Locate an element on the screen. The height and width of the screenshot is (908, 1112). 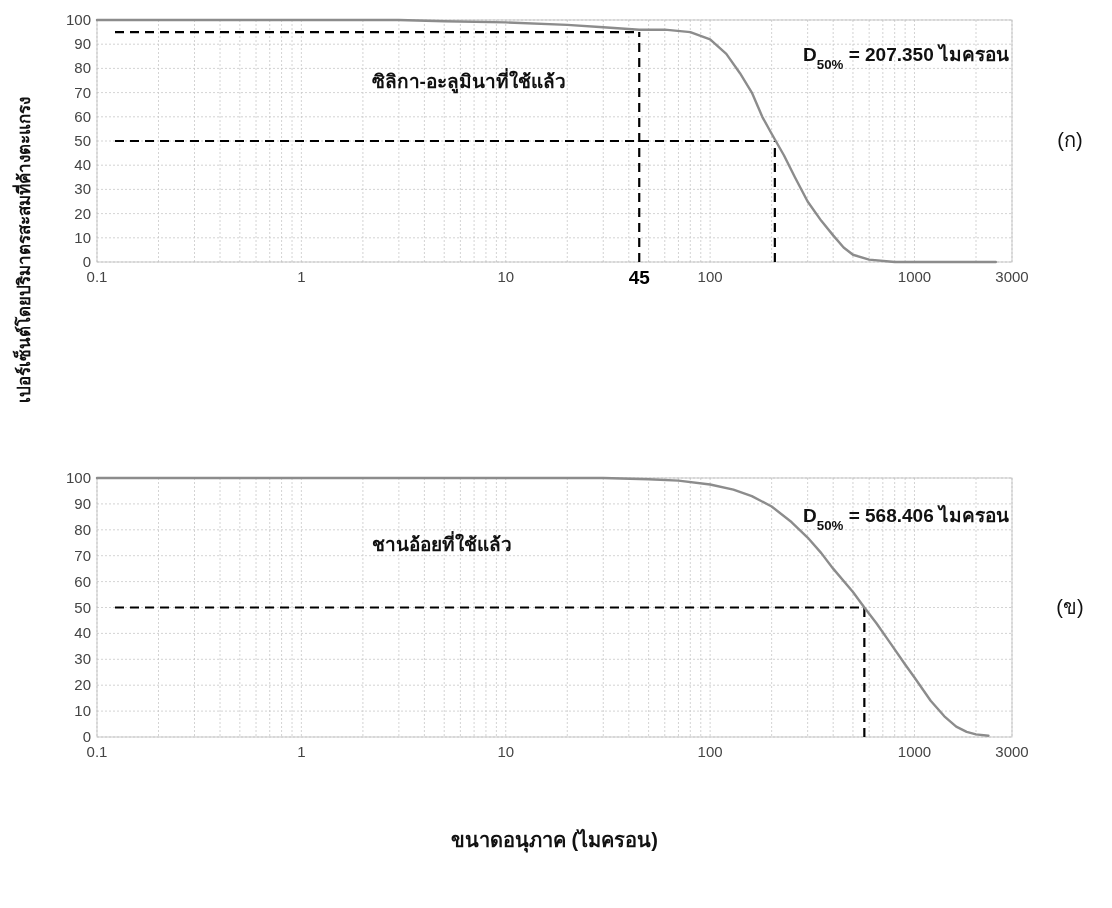
annotation: ชานอ้อยที่ใช้แล้ว is located at coordinates (441, 542).